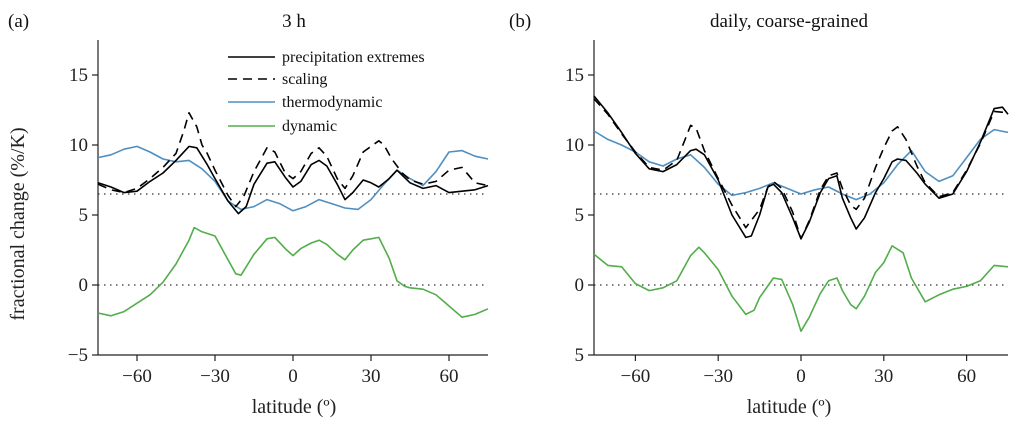 The height and width of the screenshot is (423, 1012). I want to click on panel-a-series-precipitation-extremes, so click(293, 180).